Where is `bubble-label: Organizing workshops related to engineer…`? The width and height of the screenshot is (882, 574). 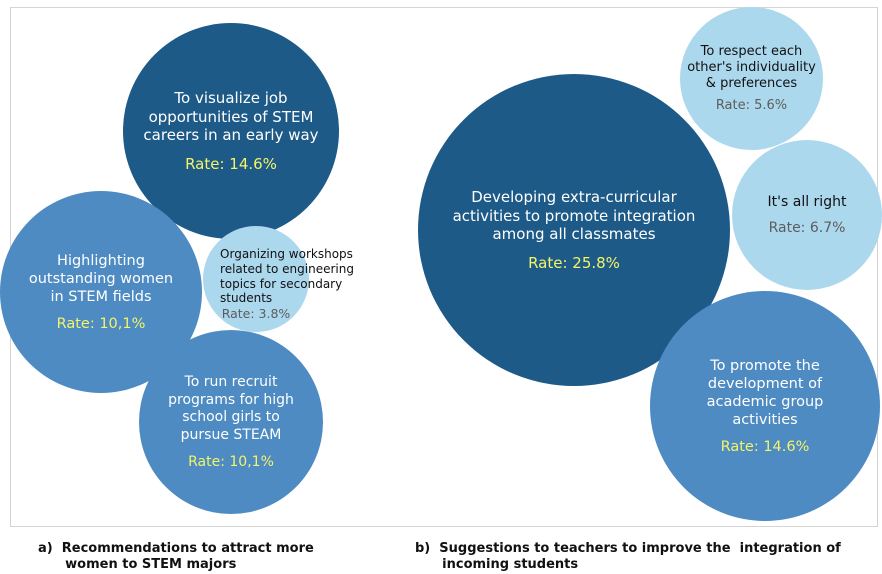 bubble-label: Organizing workshops related to engineer… is located at coordinates (287, 276).